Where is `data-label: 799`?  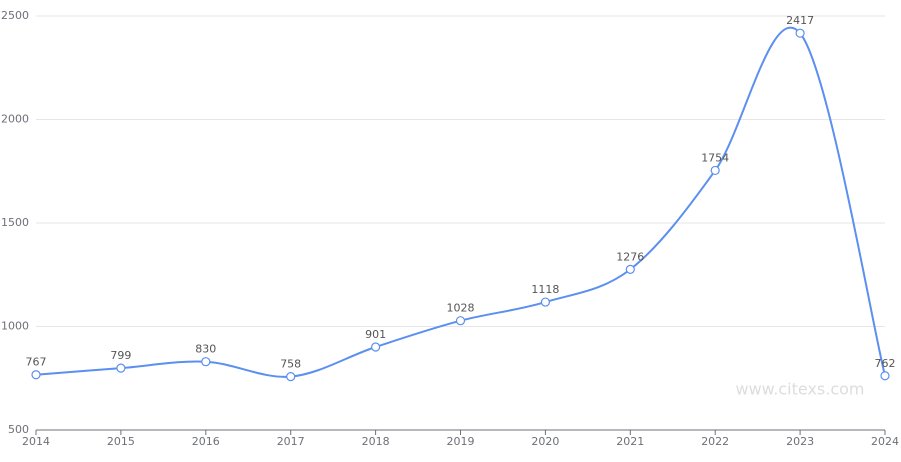 data-label: 799 is located at coordinates (120, 355).